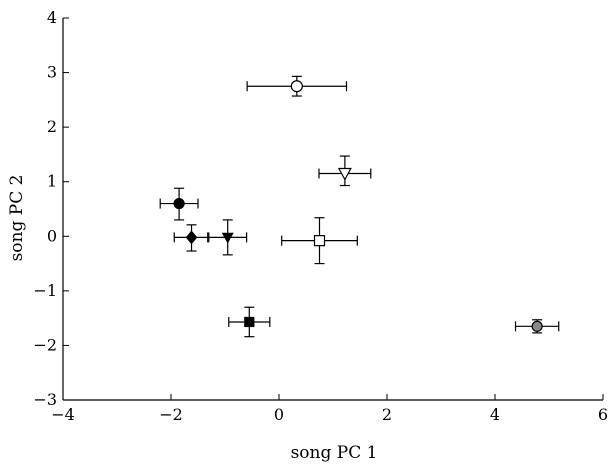  Describe the element at coordinates (344, 174) in the screenshot. I see `triangle-down-open-marker` at that location.